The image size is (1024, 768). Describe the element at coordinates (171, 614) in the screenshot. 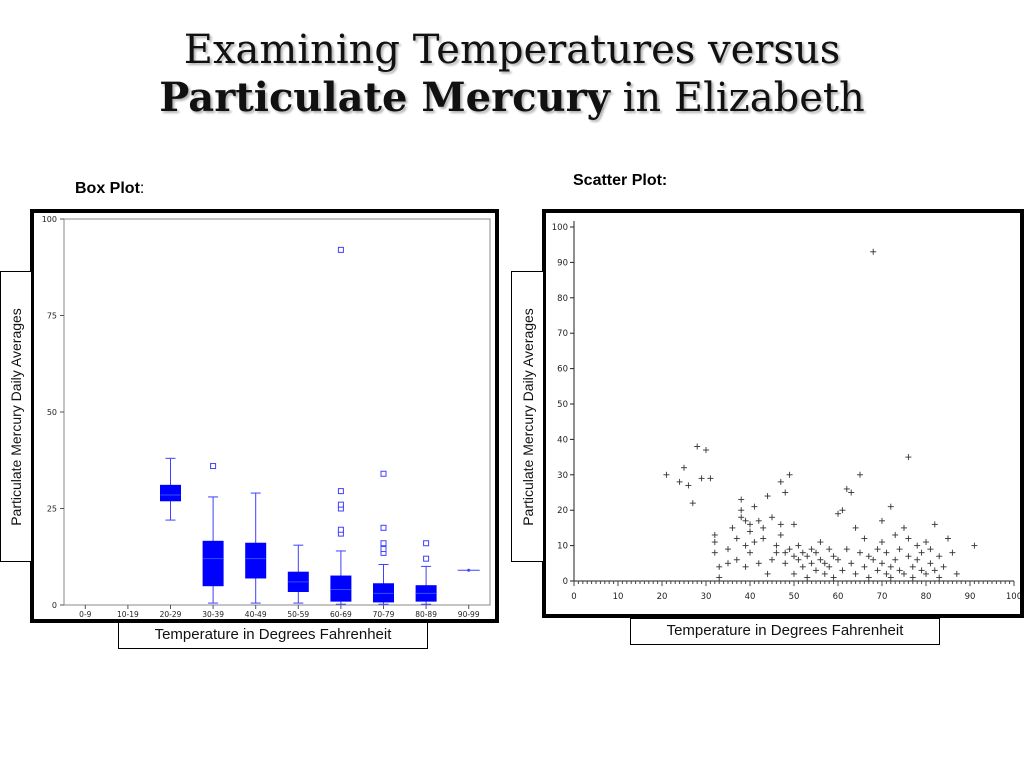

I see `x-tick-label: 20-29` at that location.